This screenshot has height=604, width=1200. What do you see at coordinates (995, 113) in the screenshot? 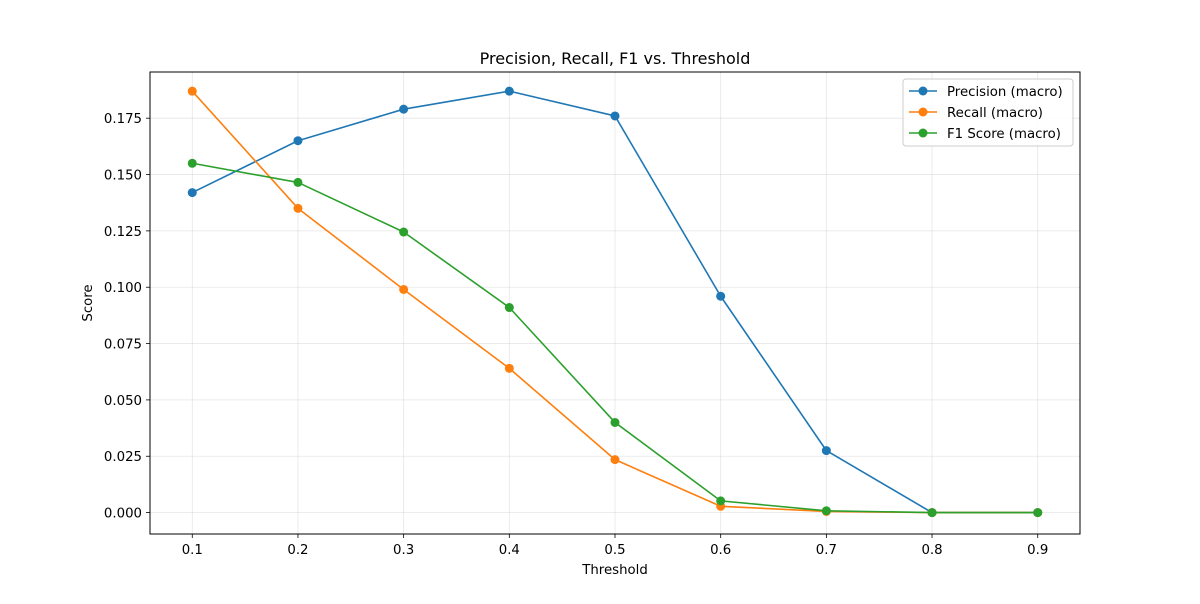
I see `legend-label: Recall (macro)` at bounding box center [995, 113].